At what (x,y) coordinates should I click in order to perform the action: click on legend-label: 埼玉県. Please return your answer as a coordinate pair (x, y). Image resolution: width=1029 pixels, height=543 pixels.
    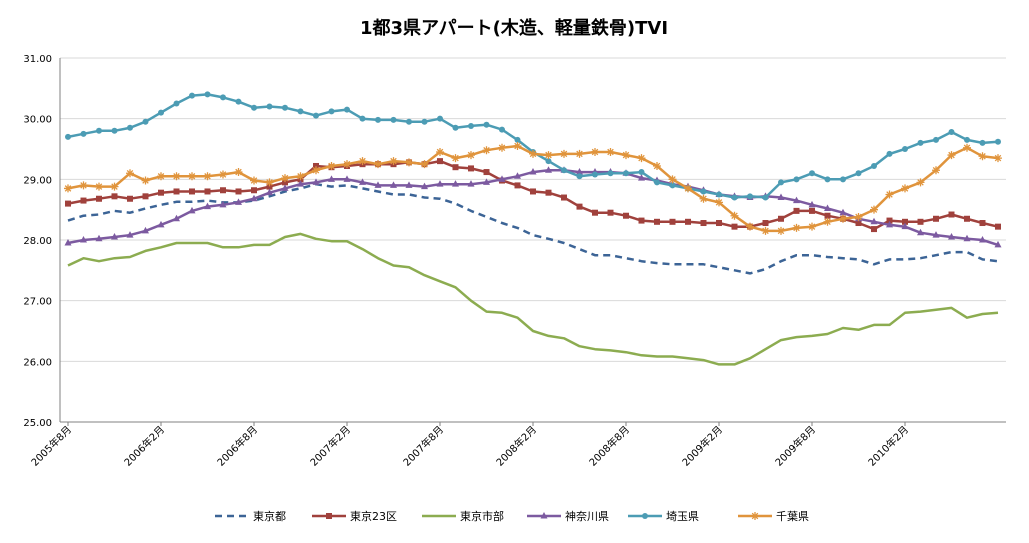
    Looking at the image, I should click on (682, 516).